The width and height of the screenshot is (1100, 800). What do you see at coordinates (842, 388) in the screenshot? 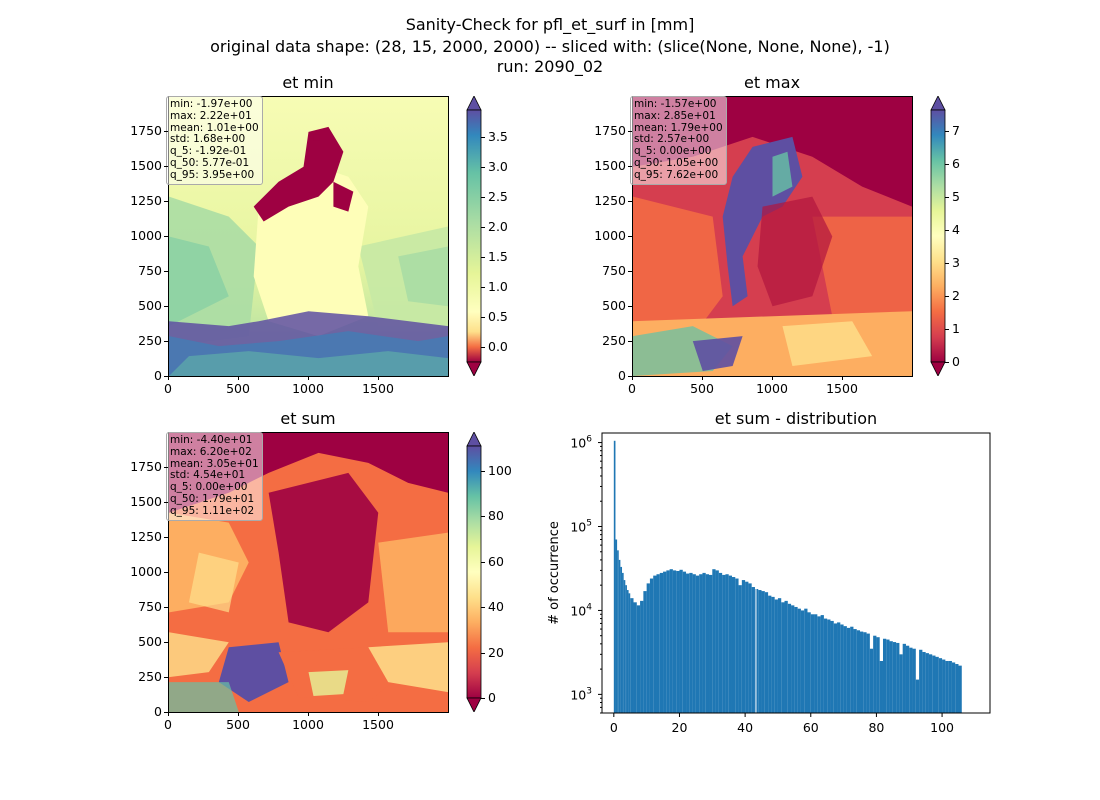
I see `et-max-xtick-label: 1500` at bounding box center [842, 388].